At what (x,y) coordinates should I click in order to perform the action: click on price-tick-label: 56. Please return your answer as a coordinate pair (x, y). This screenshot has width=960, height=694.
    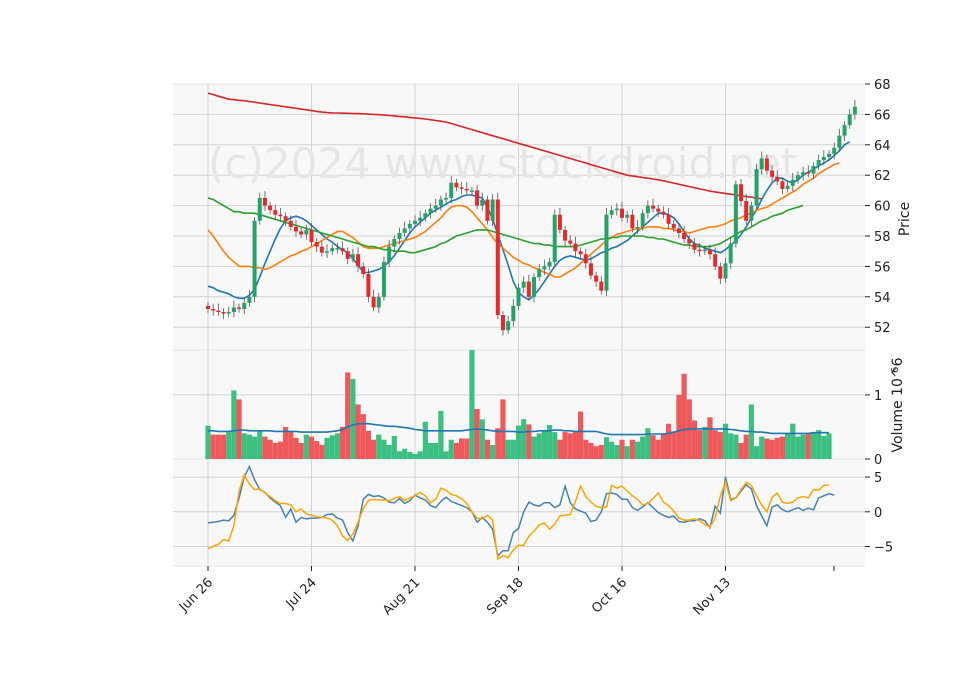
    Looking at the image, I should click on (882, 267).